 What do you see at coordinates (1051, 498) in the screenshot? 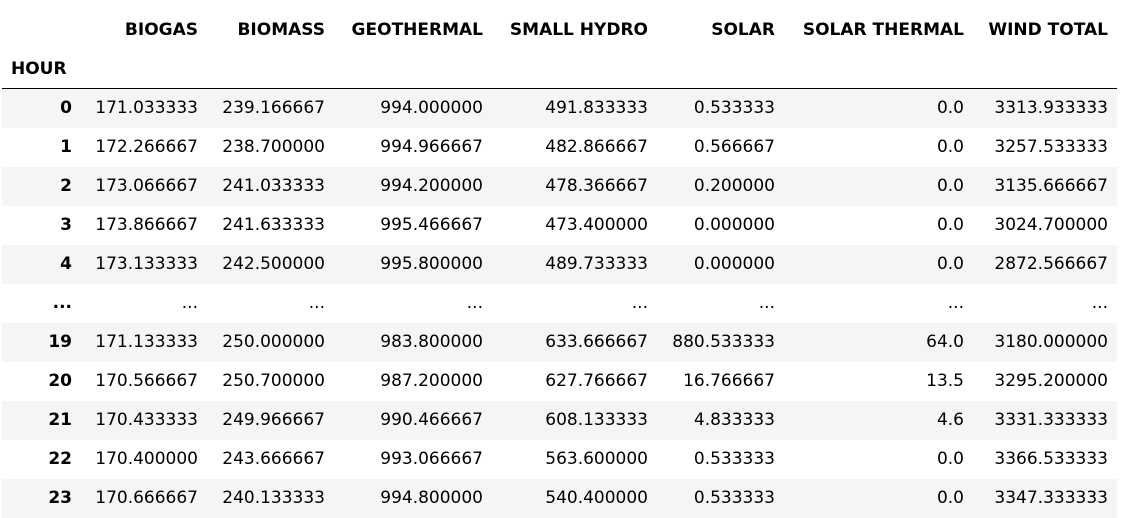
I see `table-cell: 3347.333333` at bounding box center [1051, 498].